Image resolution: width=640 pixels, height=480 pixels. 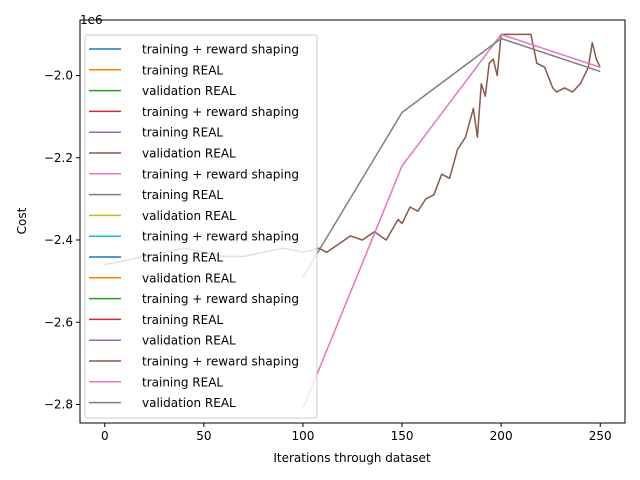 What do you see at coordinates (600, 436) in the screenshot?
I see `x-tick-label: 250` at bounding box center [600, 436].